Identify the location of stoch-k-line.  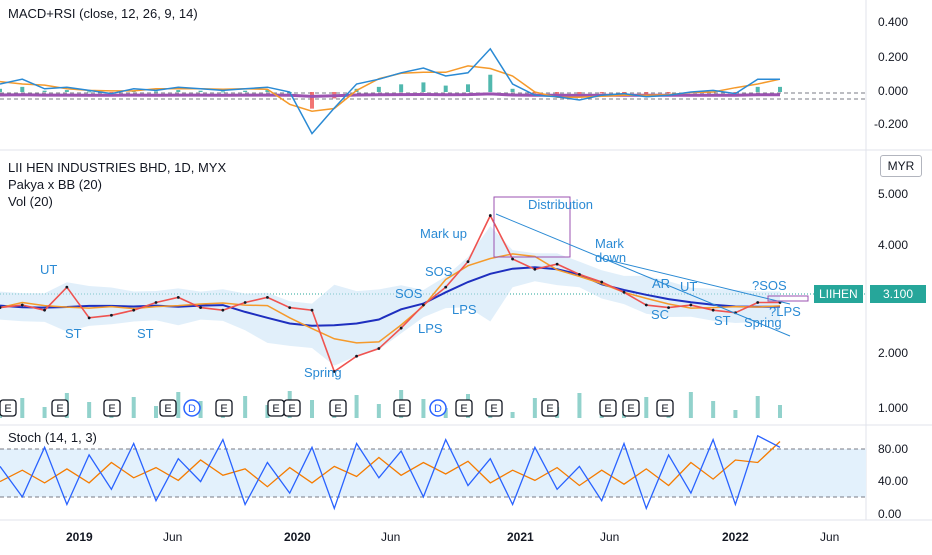
(390, 472).